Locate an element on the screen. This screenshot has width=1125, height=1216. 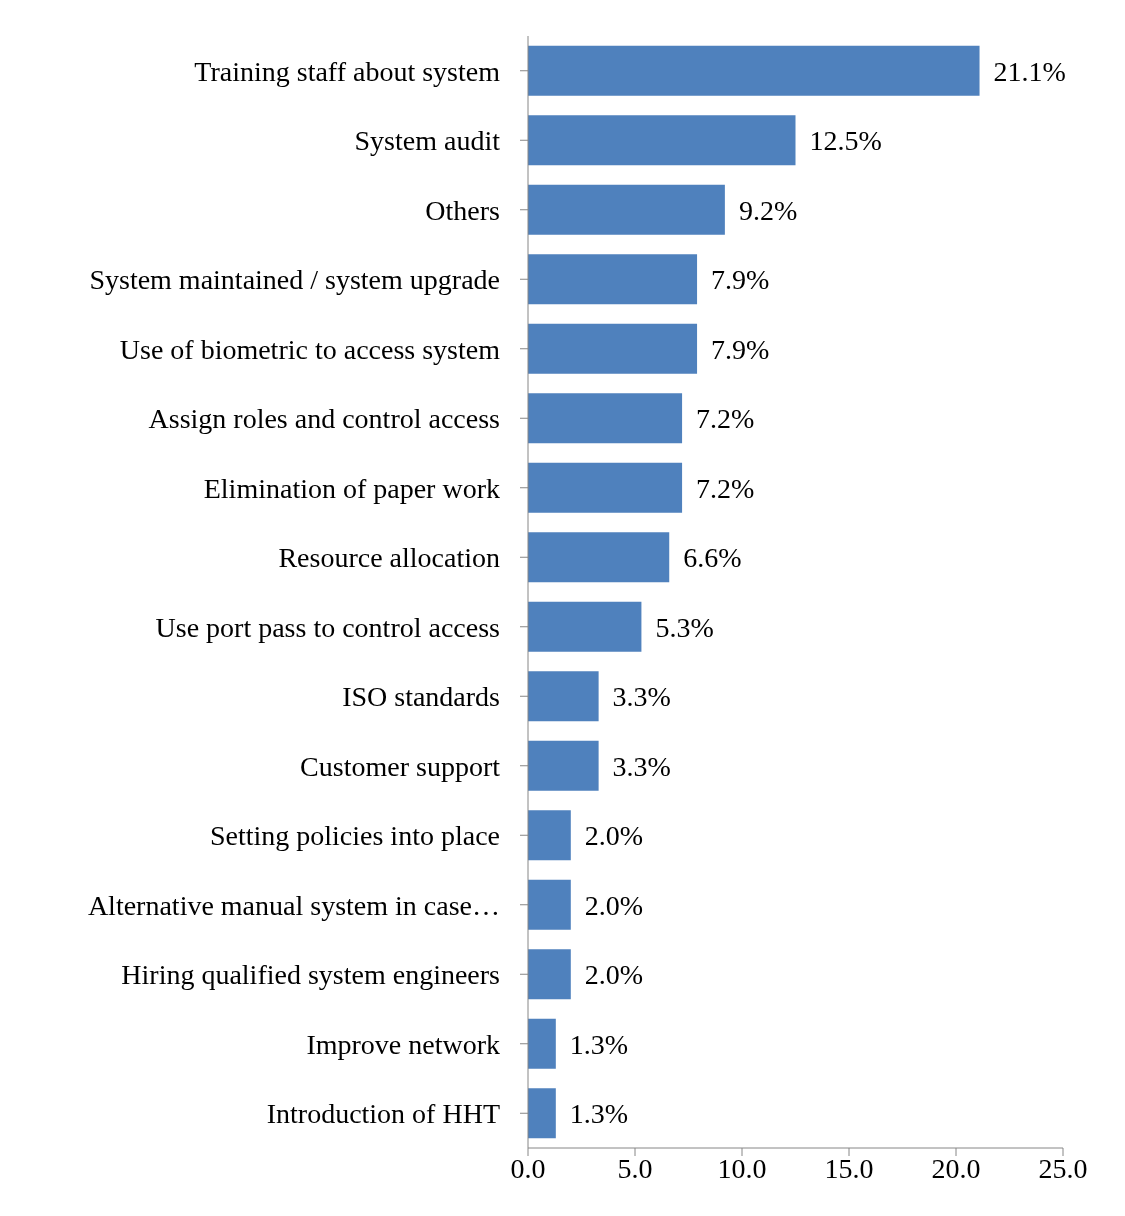
x-tick-label: 15.0 is located at coordinates (849, 1168).